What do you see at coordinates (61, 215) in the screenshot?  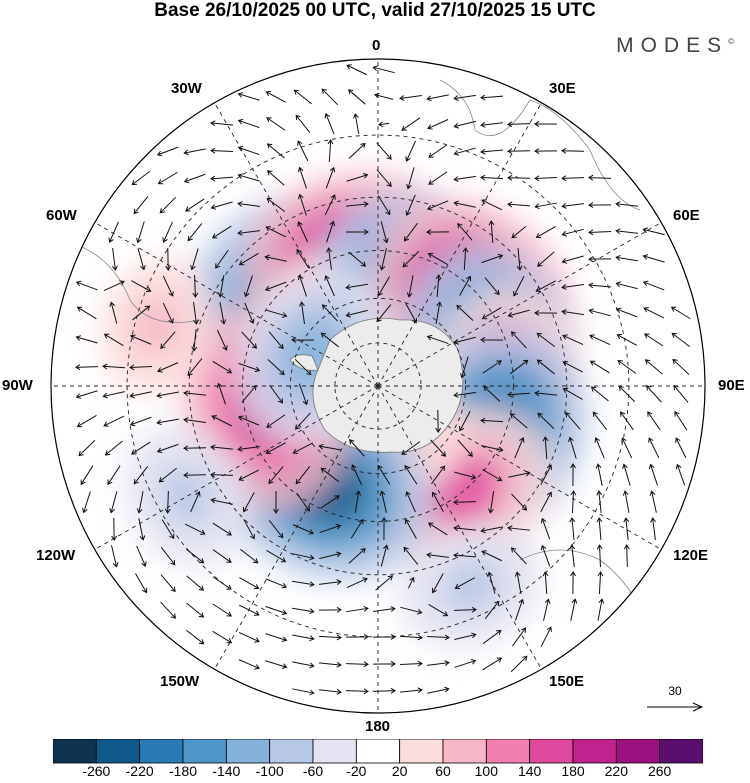 I see `lon-label-60w: 60W` at bounding box center [61, 215].